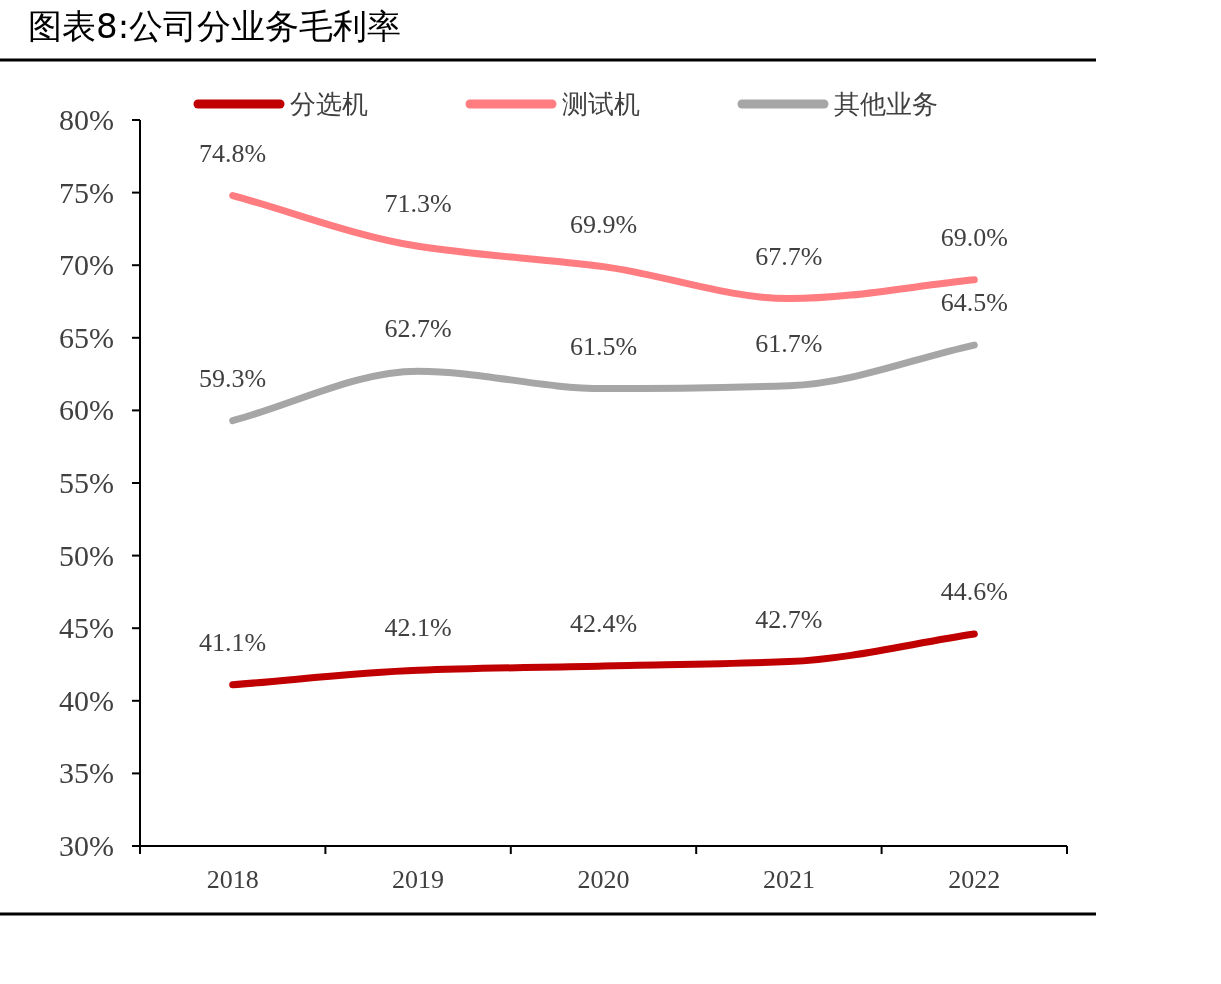  I want to click on x-tick-label: 2018, so click(232, 879).